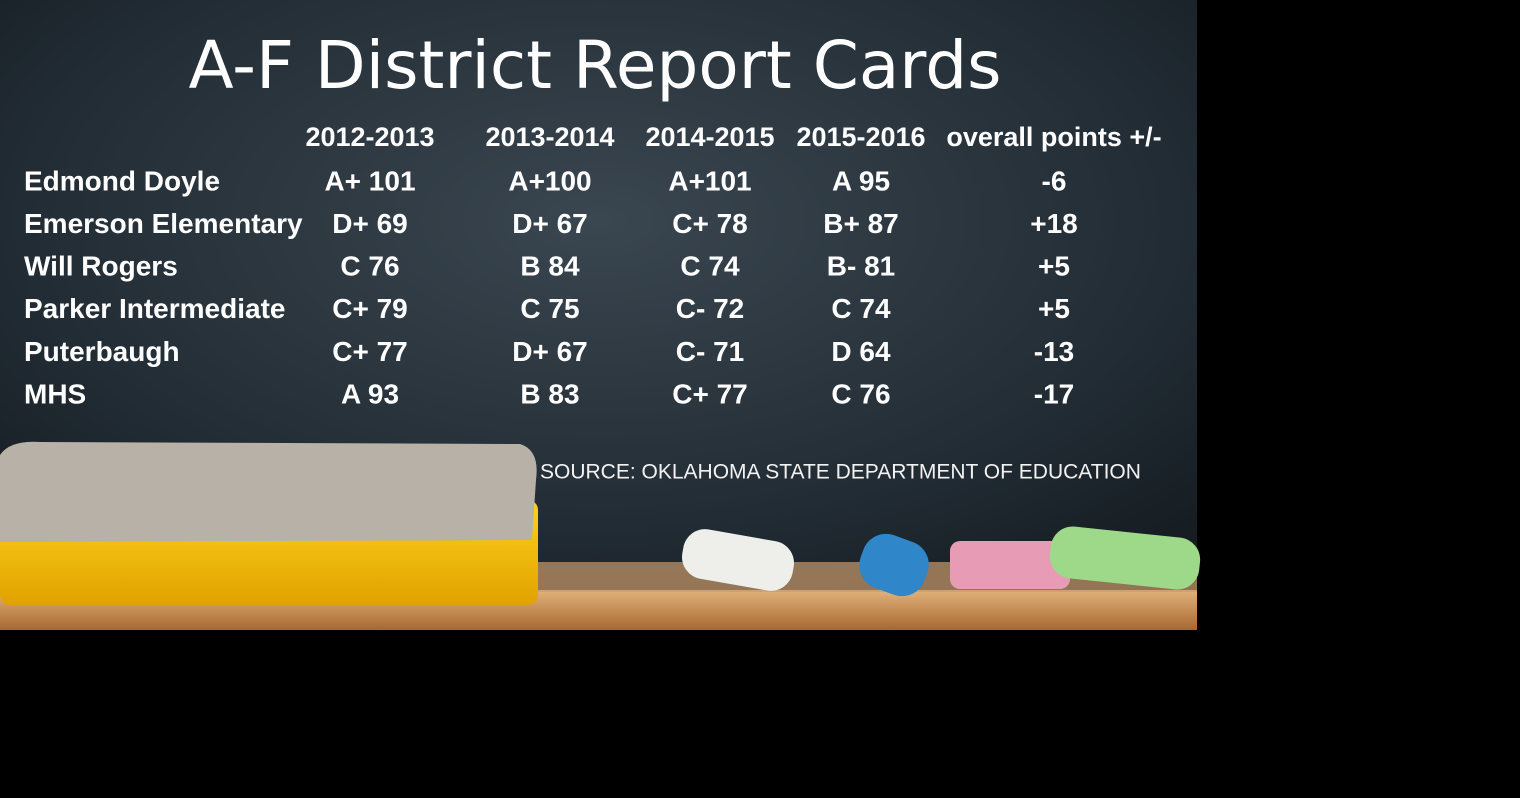 The width and height of the screenshot is (1520, 798). Describe the element at coordinates (549, 393) in the screenshot. I see `grade-cell: B 83` at that location.